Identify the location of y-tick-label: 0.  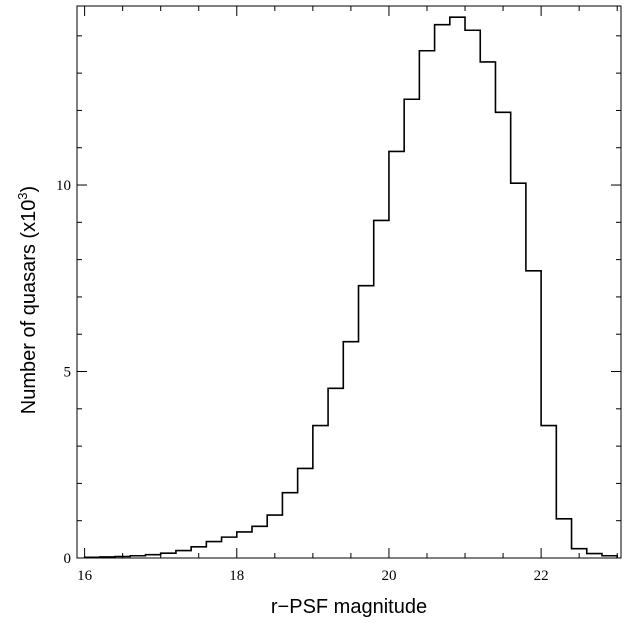
(68, 559).